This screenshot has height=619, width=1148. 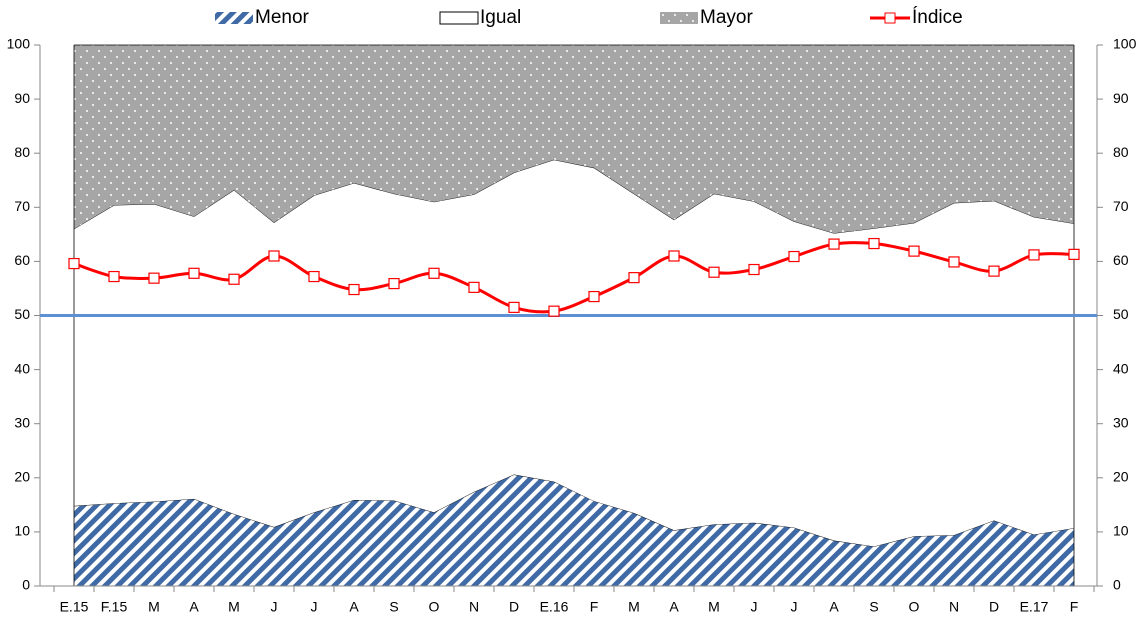 I want to click on y2-tick-label: 70, so click(x=1121, y=206).